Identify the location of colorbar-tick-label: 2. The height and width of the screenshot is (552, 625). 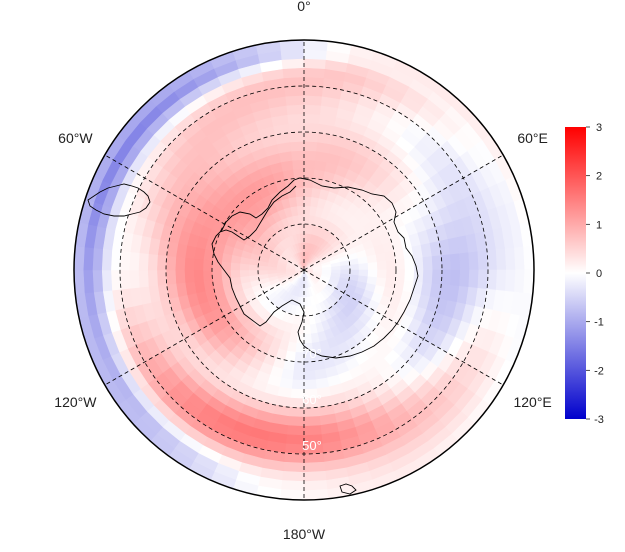
(599, 177).